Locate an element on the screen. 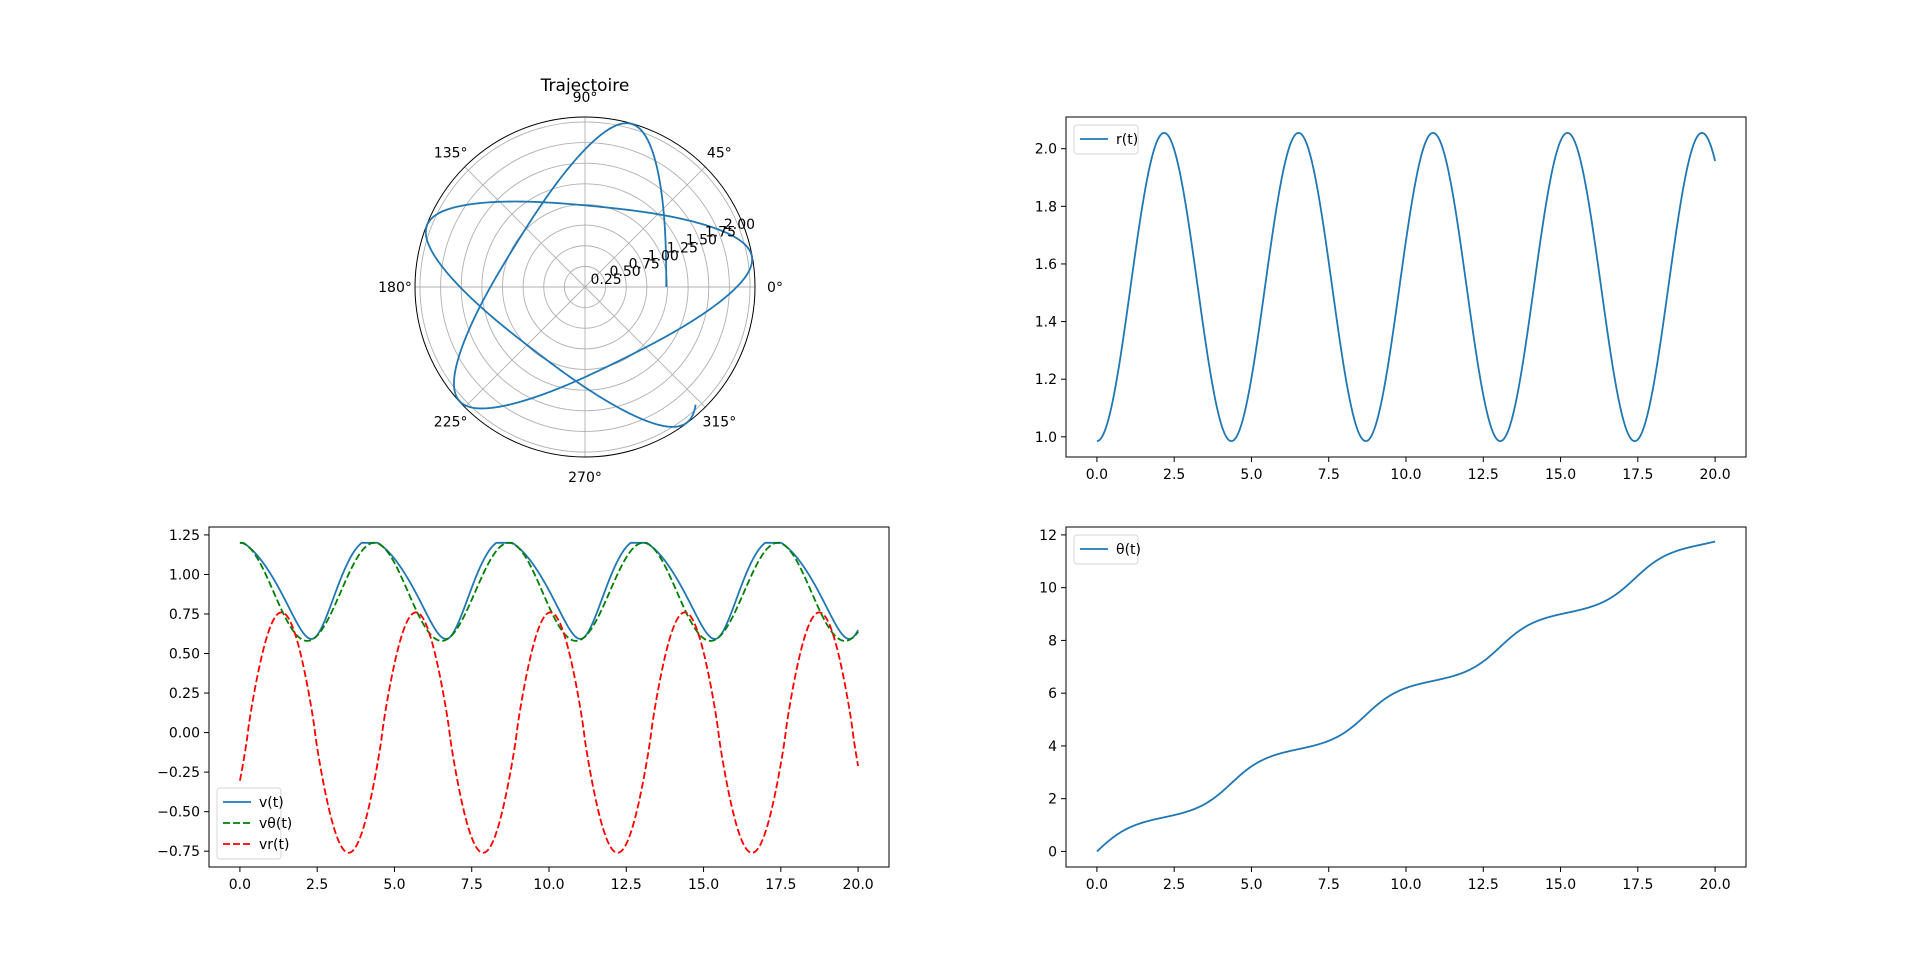 This screenshot has width=1920, height=963. angle-ytick-label-0: 0 is located at coordinates (1052, 852).